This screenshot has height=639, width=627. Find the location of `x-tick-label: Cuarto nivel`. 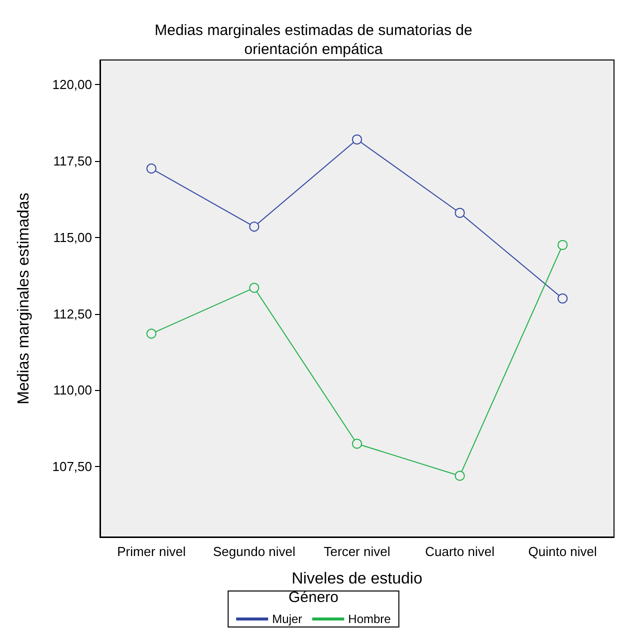

x-tick-label: Cuarto nivel is located at coordinates (460, 551).